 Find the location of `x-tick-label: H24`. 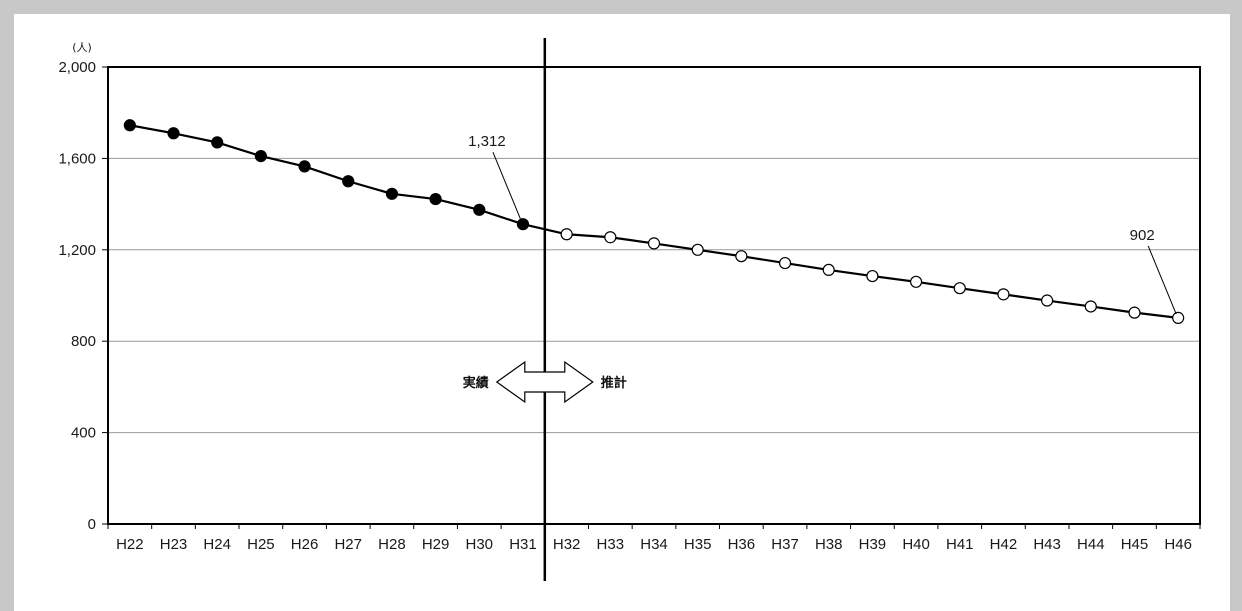

x-tick-label: H24 is located at coordinates (217, 544).